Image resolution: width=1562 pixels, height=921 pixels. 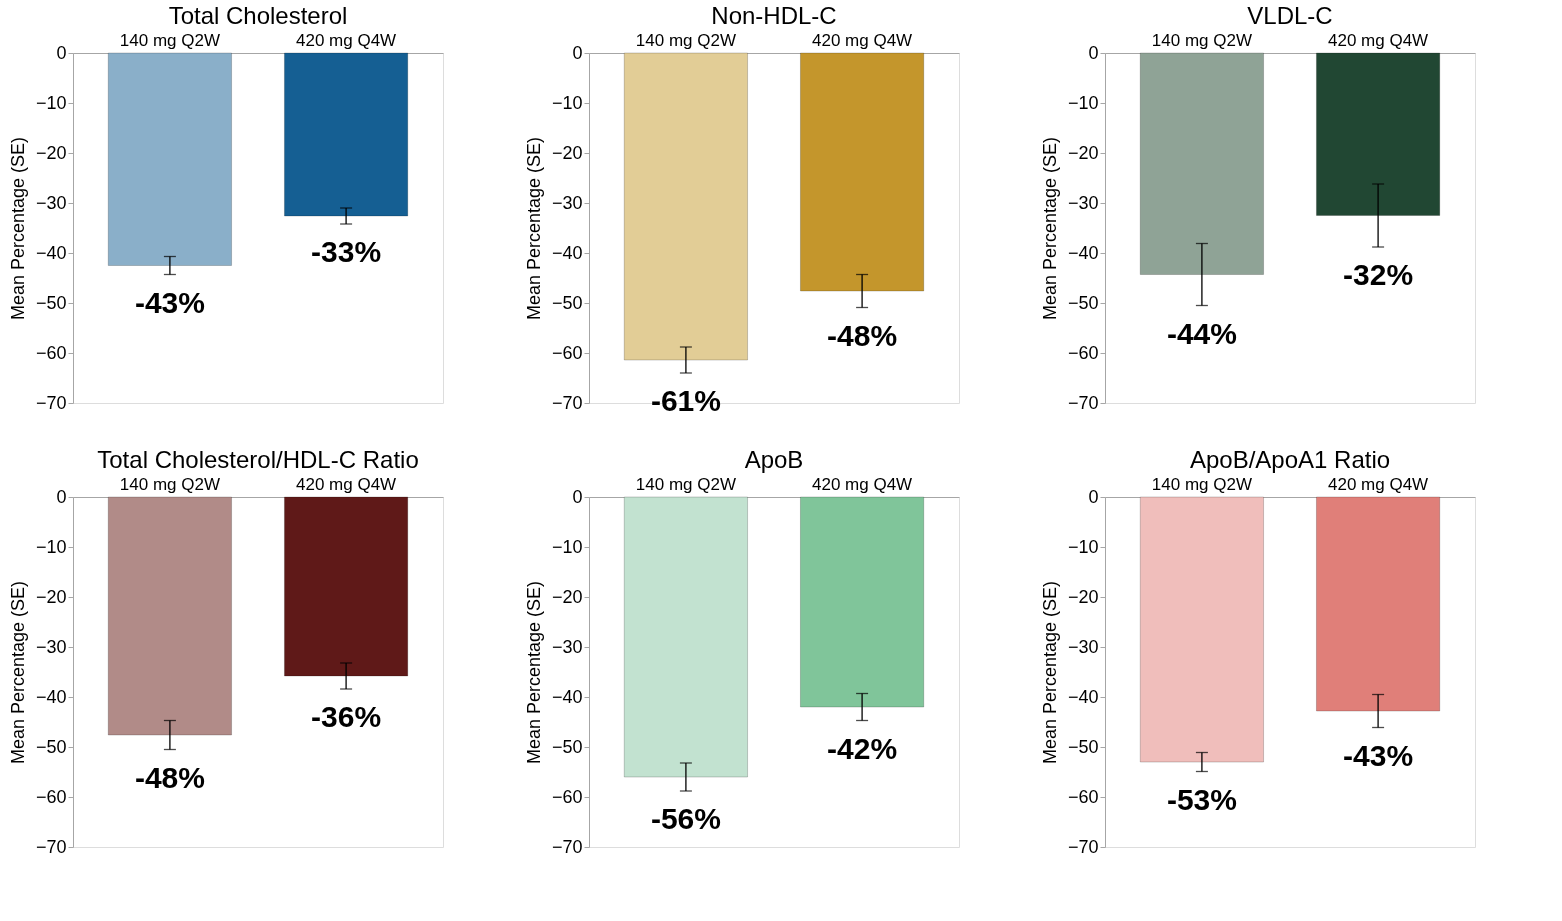 What do you see at coordinates (258, 459) in the screenshot?
I see `chart-title: Total Cholesterol/HDL-C Ratio` at bounding box center [258, 459].